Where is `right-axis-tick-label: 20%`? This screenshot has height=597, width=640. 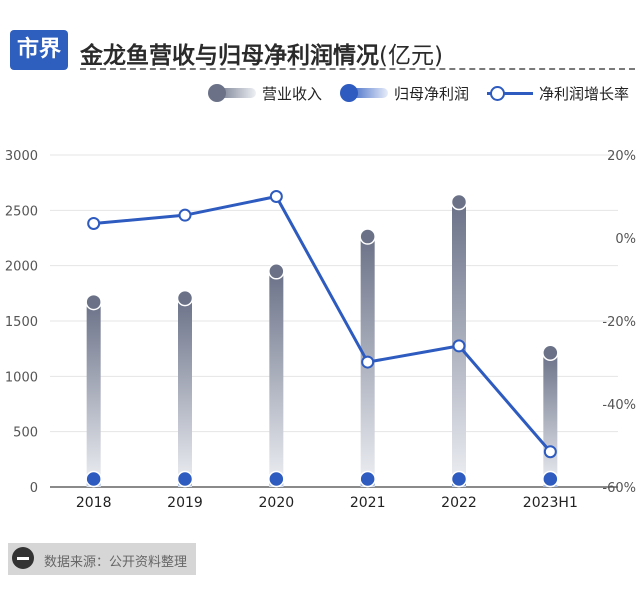 right-axis-tick-label: 20% is located at coordinates (621, 156).